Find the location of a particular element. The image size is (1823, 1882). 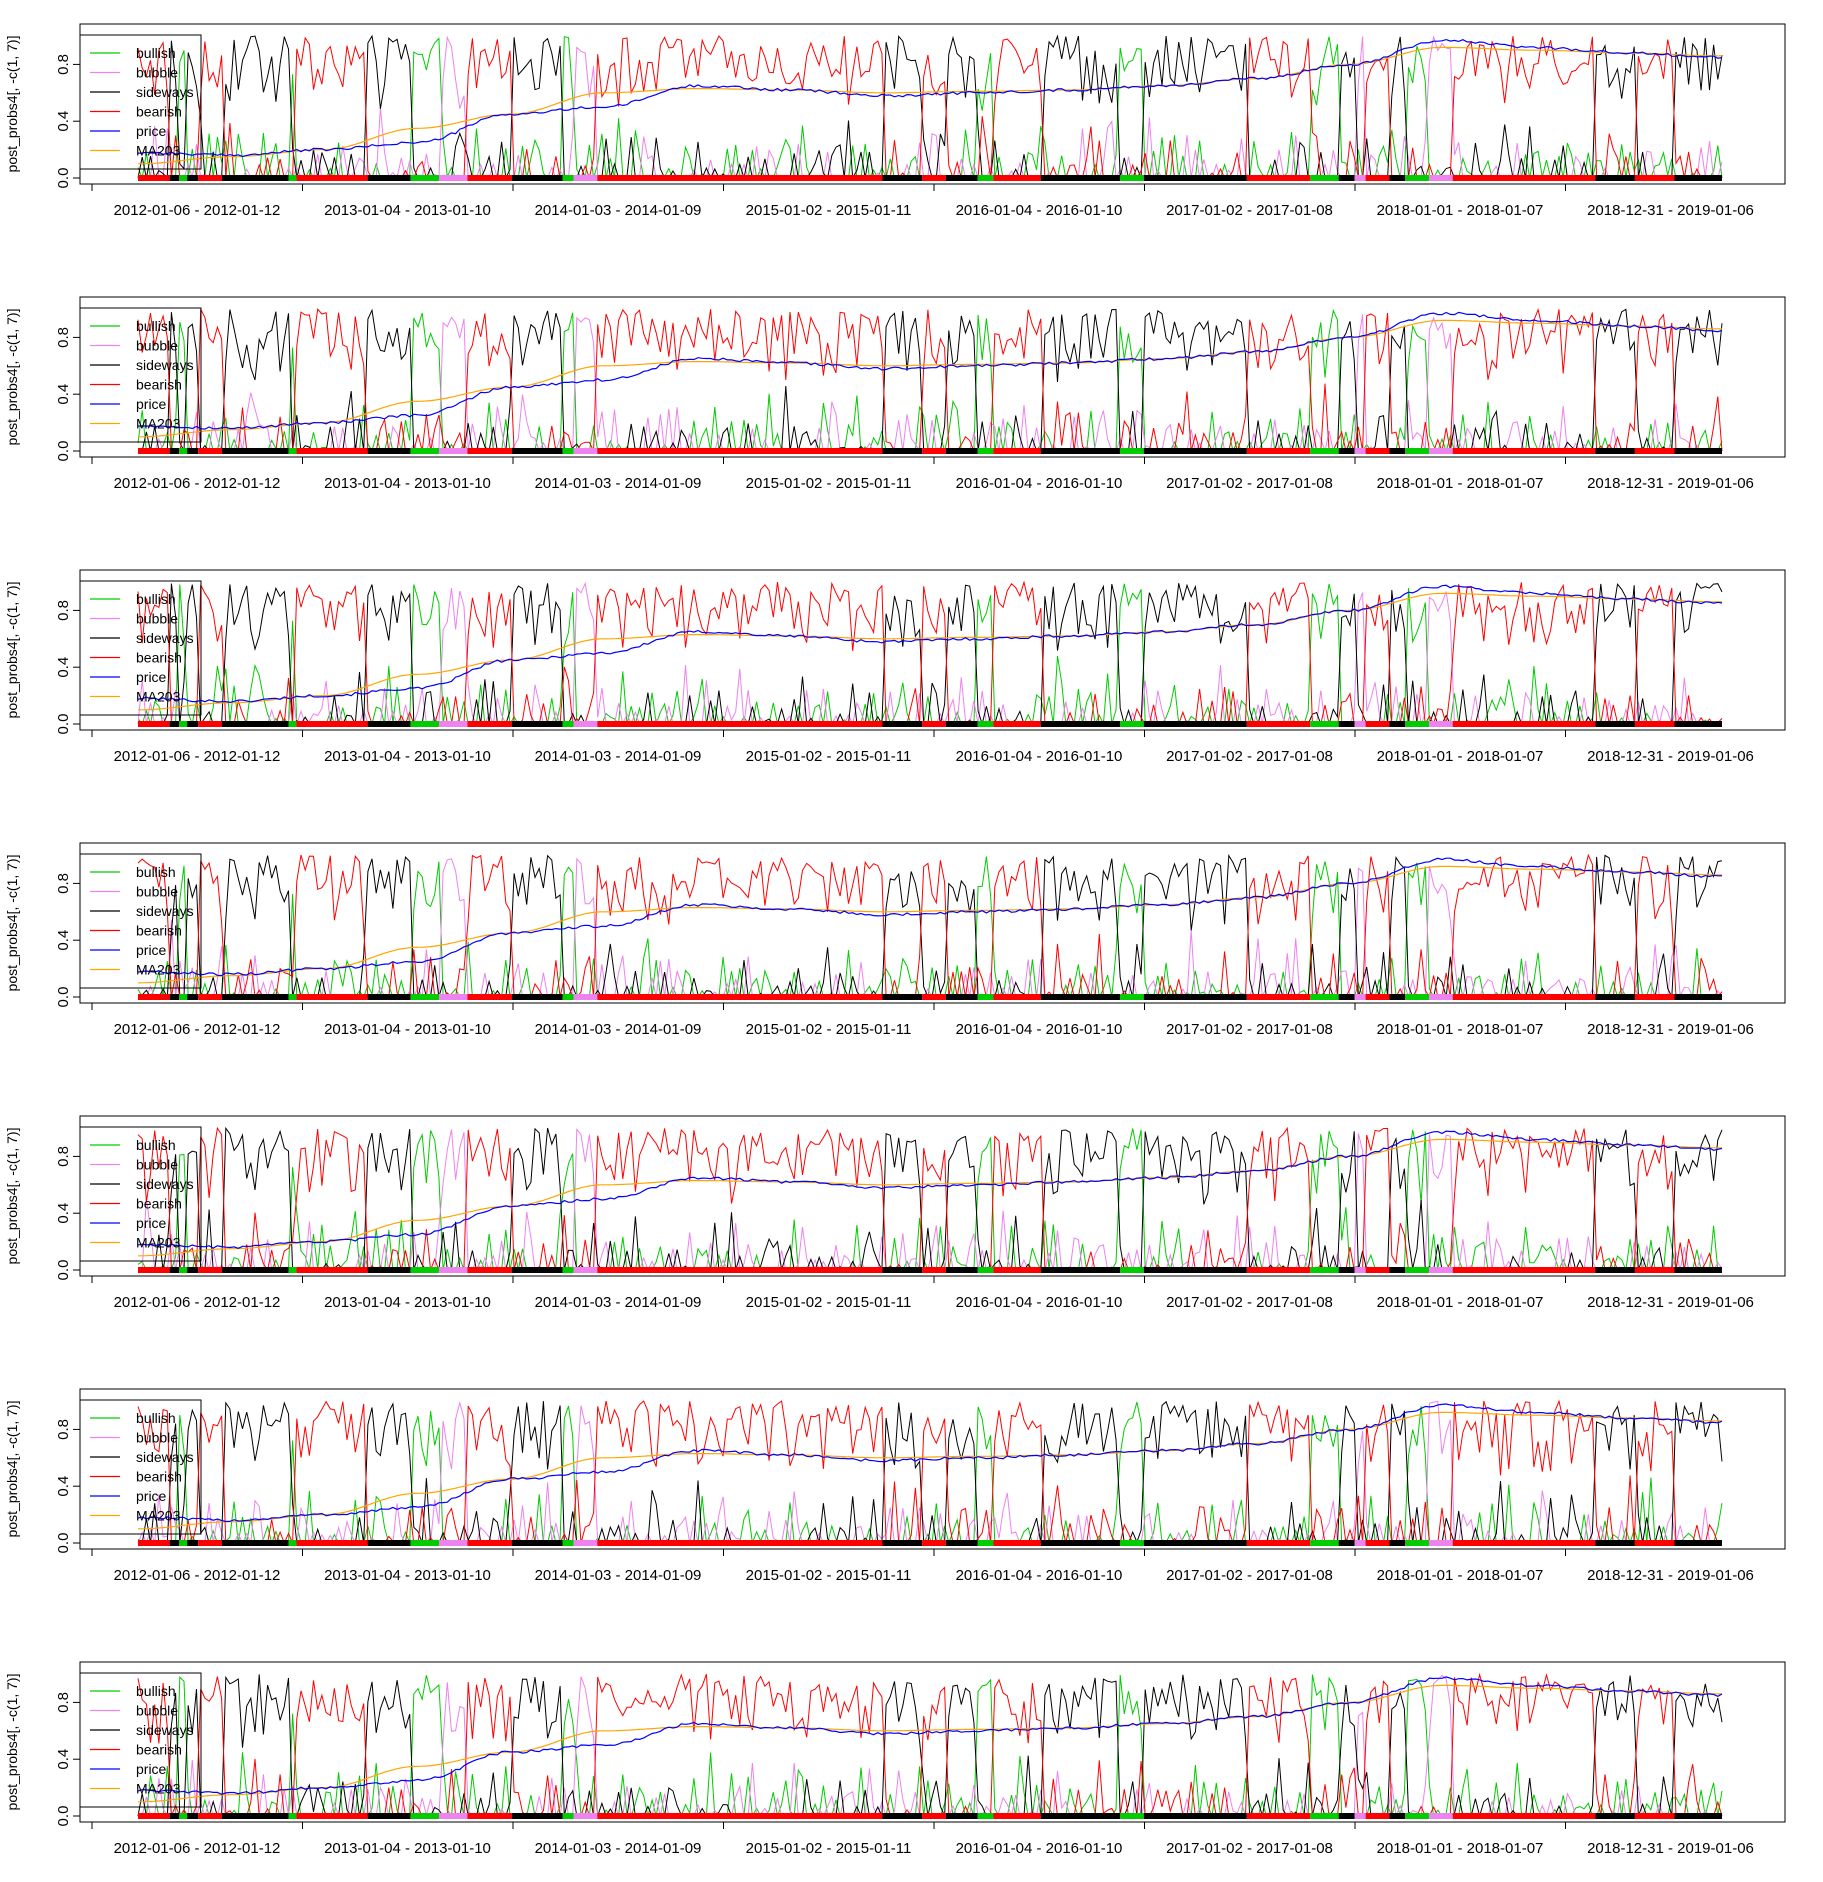

y-tick-label: 0.4 is located at coordinates (63, 1213).